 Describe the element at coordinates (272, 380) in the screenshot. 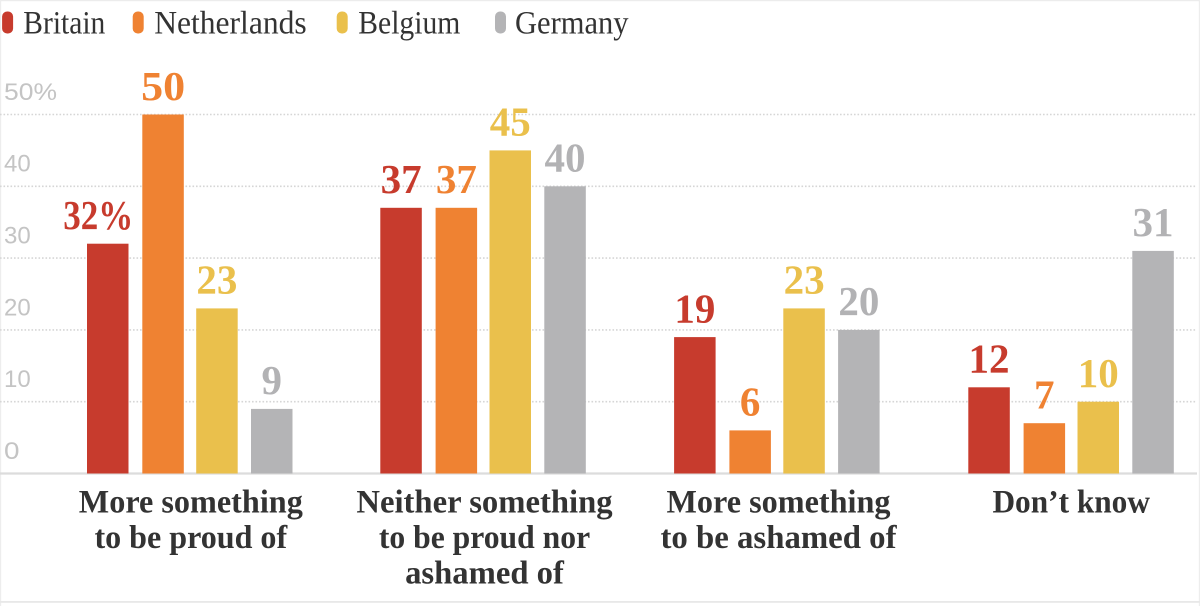

I see `svg-text: 9` at that location.